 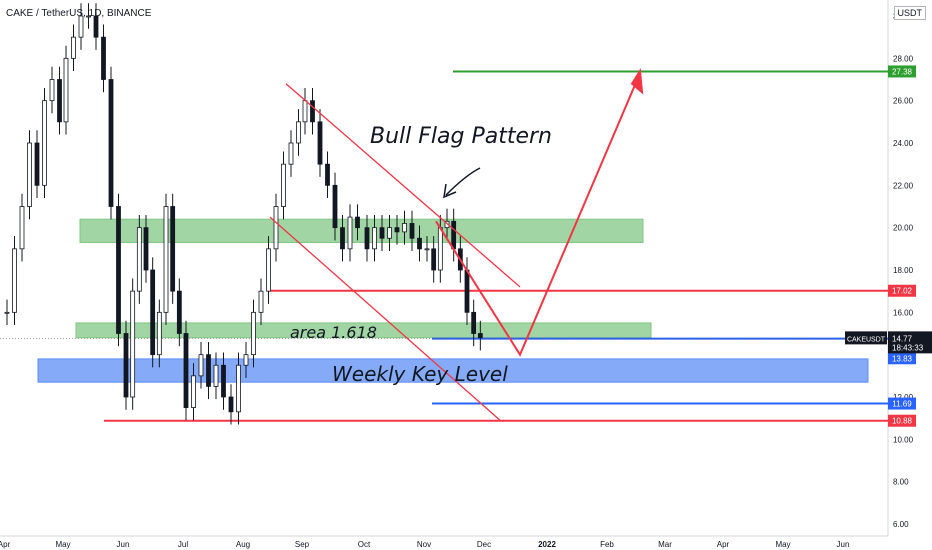 I want to click on last-price-tag, so click(x=910, y=342).